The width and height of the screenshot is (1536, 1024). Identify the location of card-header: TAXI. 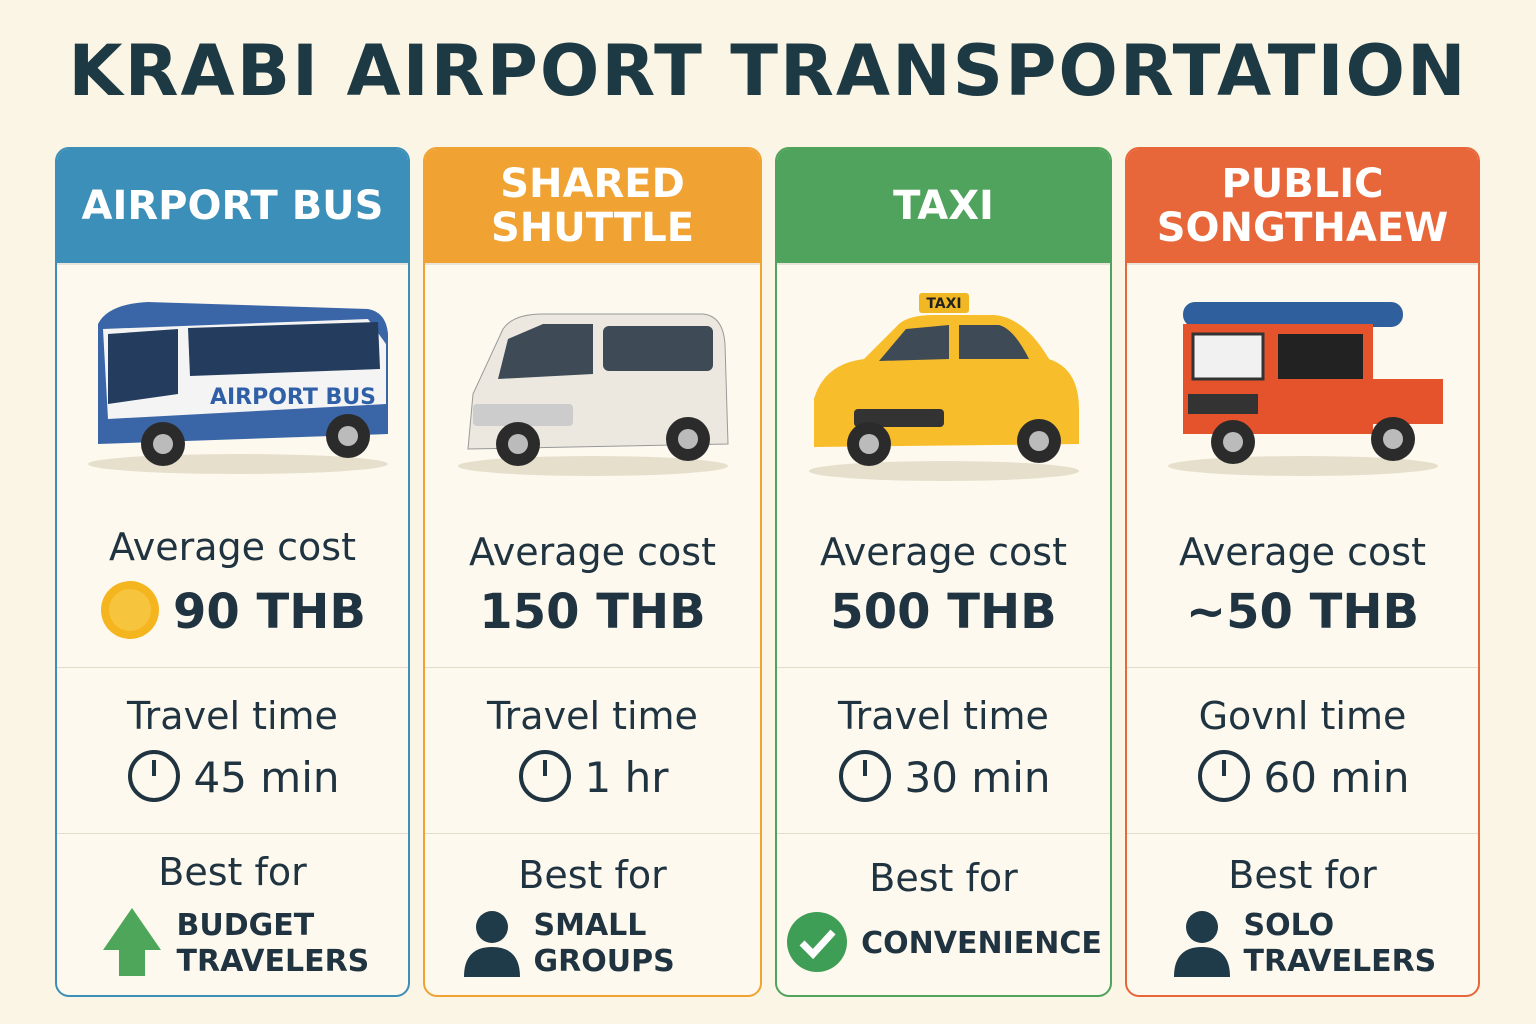
(943, 206).